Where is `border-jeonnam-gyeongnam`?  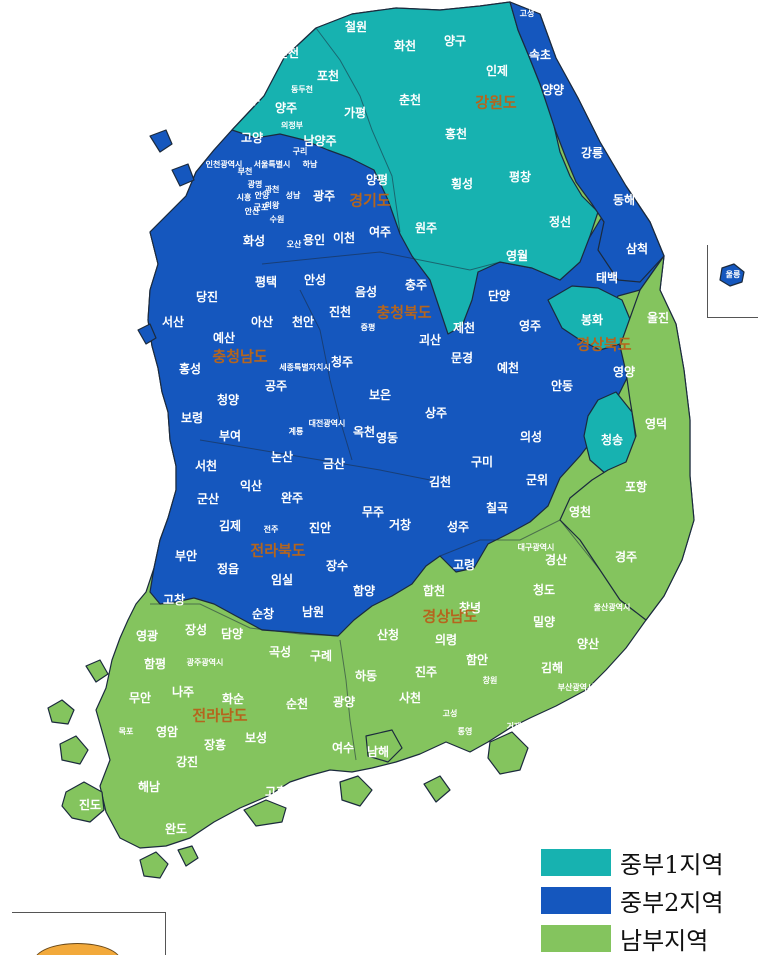 border-jeonnam-gyeongnam is located at coordinates (348, 700).